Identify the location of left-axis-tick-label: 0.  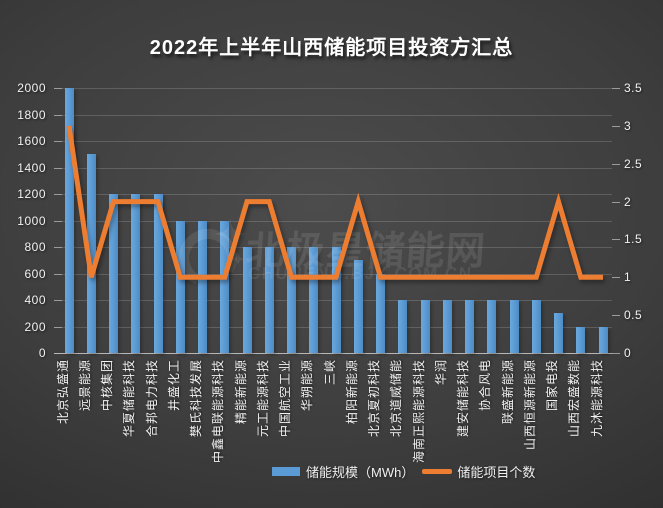
(42, 353).